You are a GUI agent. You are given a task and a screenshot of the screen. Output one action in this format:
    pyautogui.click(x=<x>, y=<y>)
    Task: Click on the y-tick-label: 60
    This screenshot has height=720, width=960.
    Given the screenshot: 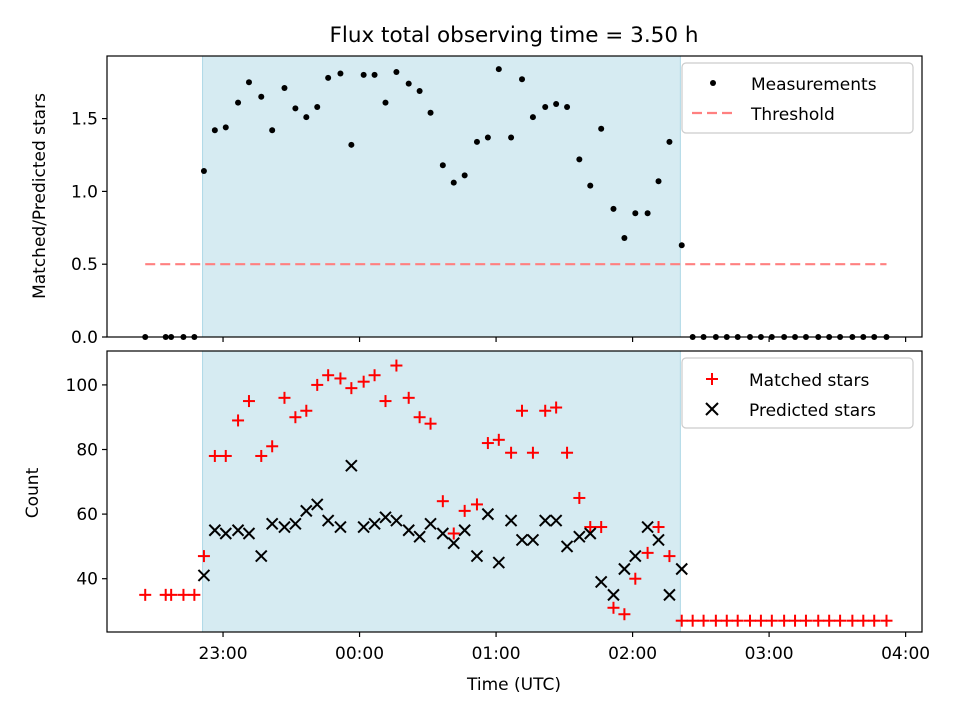 What is the action you would take?
    pyautogui.click(x=87, y=515)
    